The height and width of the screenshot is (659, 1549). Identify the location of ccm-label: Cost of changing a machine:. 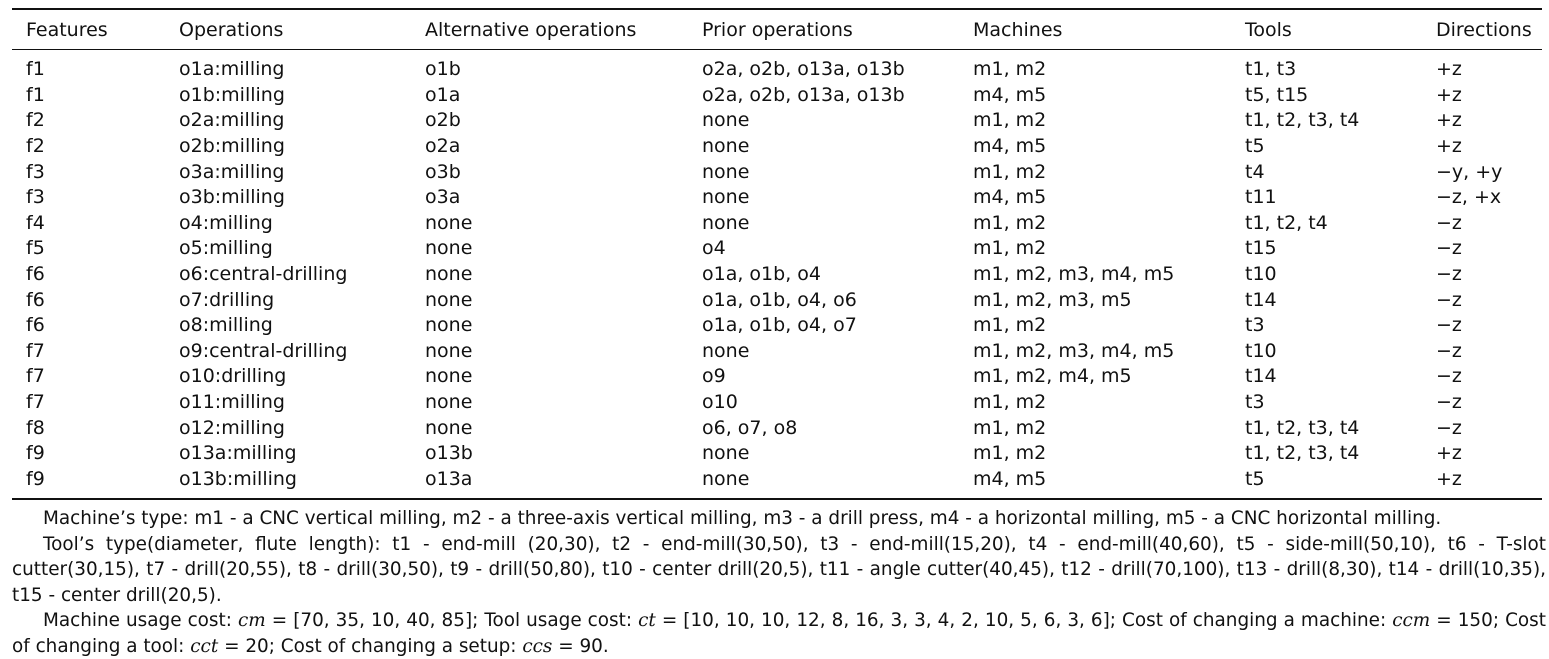
(1257, 620).